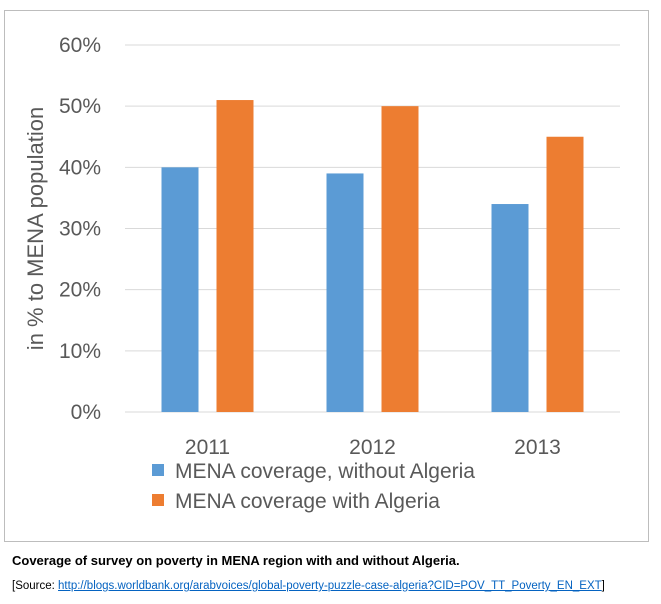  What do you see at coordinates (35, 228) in the screenshot?
I see `y-axis-title: in % to MENA population` at bounding box center [35, 228].